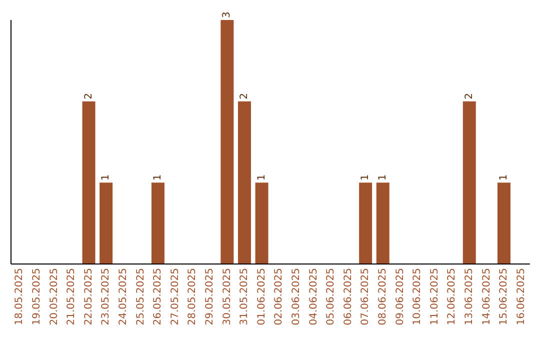 The image size is (540, 340). What do you see at coordinates (521, 297) in the screenshot?
I see `x-tick-label: 16.06.2025` at bounding box center [521, 297].